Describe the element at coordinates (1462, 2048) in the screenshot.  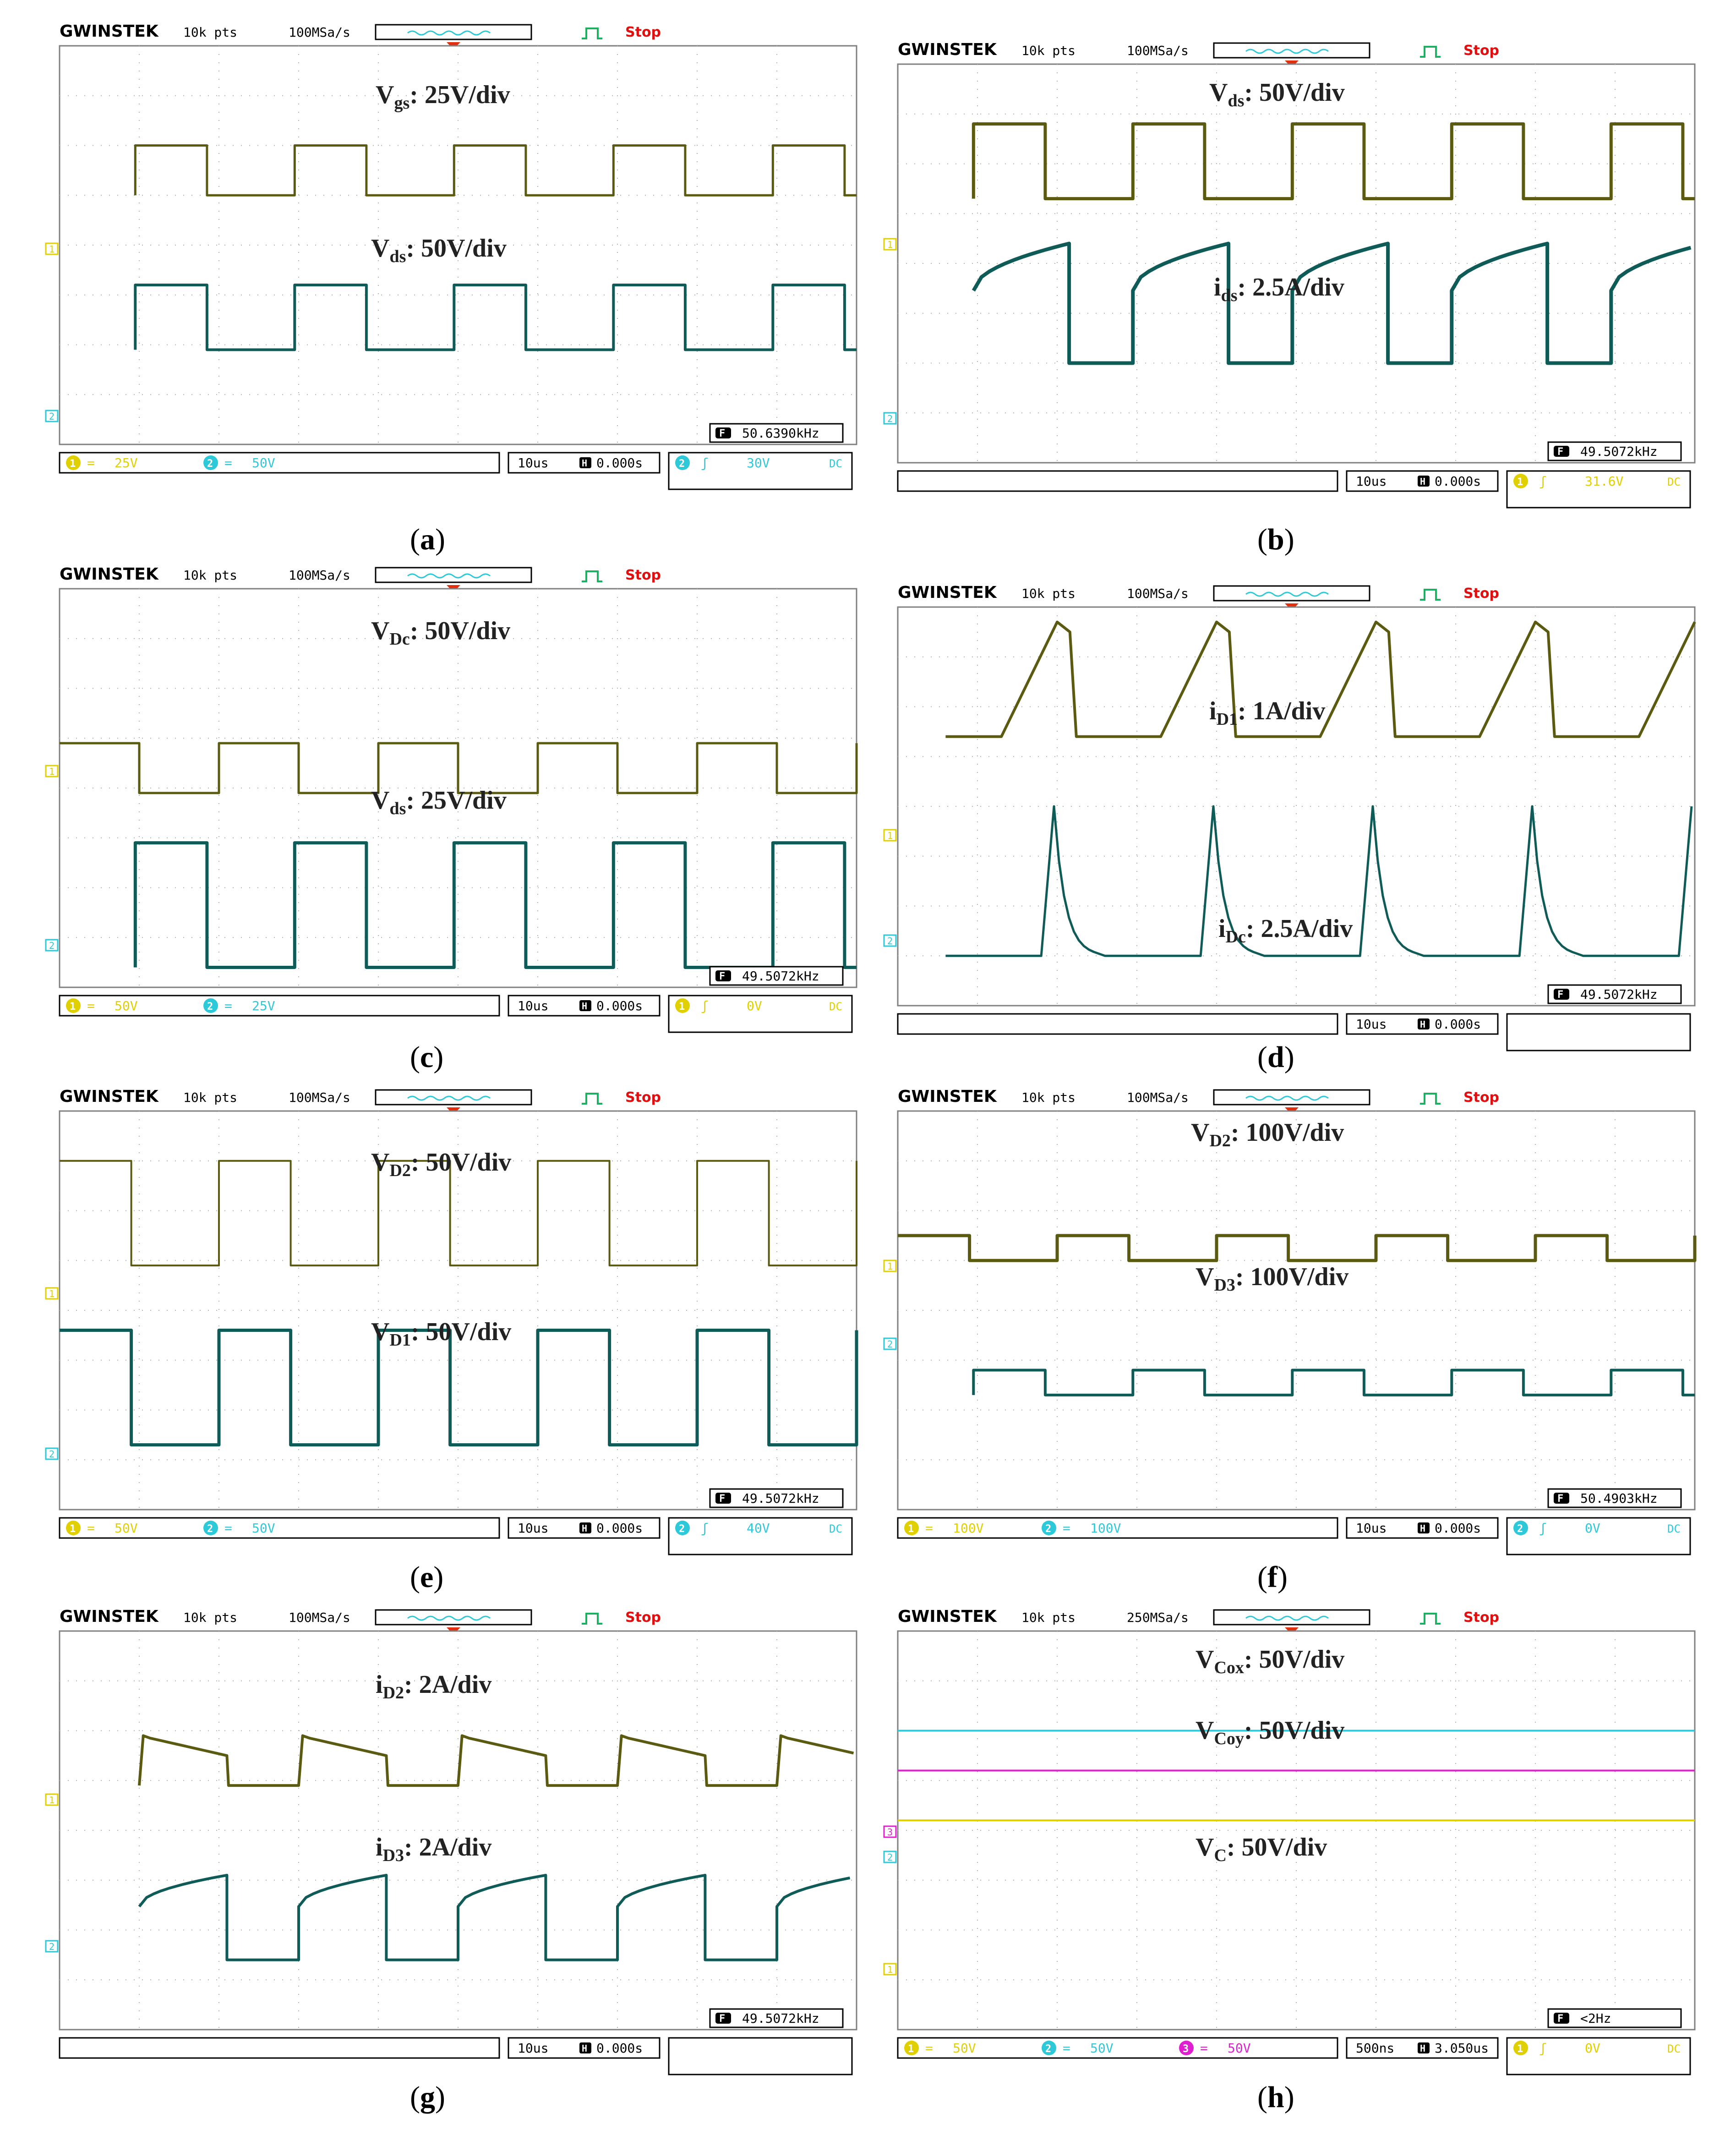
I see `delay-readout: 3.050us` at that location.